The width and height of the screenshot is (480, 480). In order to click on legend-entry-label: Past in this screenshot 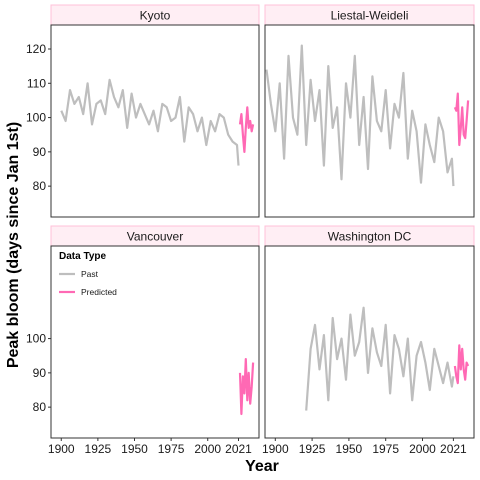, I will do `click(90, 274)`.